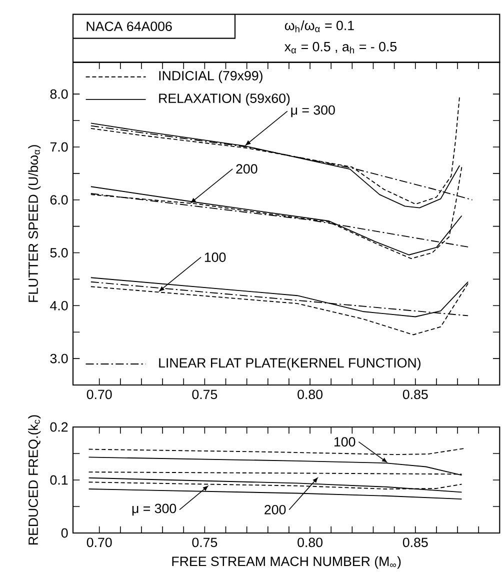 This screenshot has width=502, height=579. What do you see at coordinates (59, 359) in the screenshot?
I see `y-tick-label: 3.0` at bounding box center [59, 359].